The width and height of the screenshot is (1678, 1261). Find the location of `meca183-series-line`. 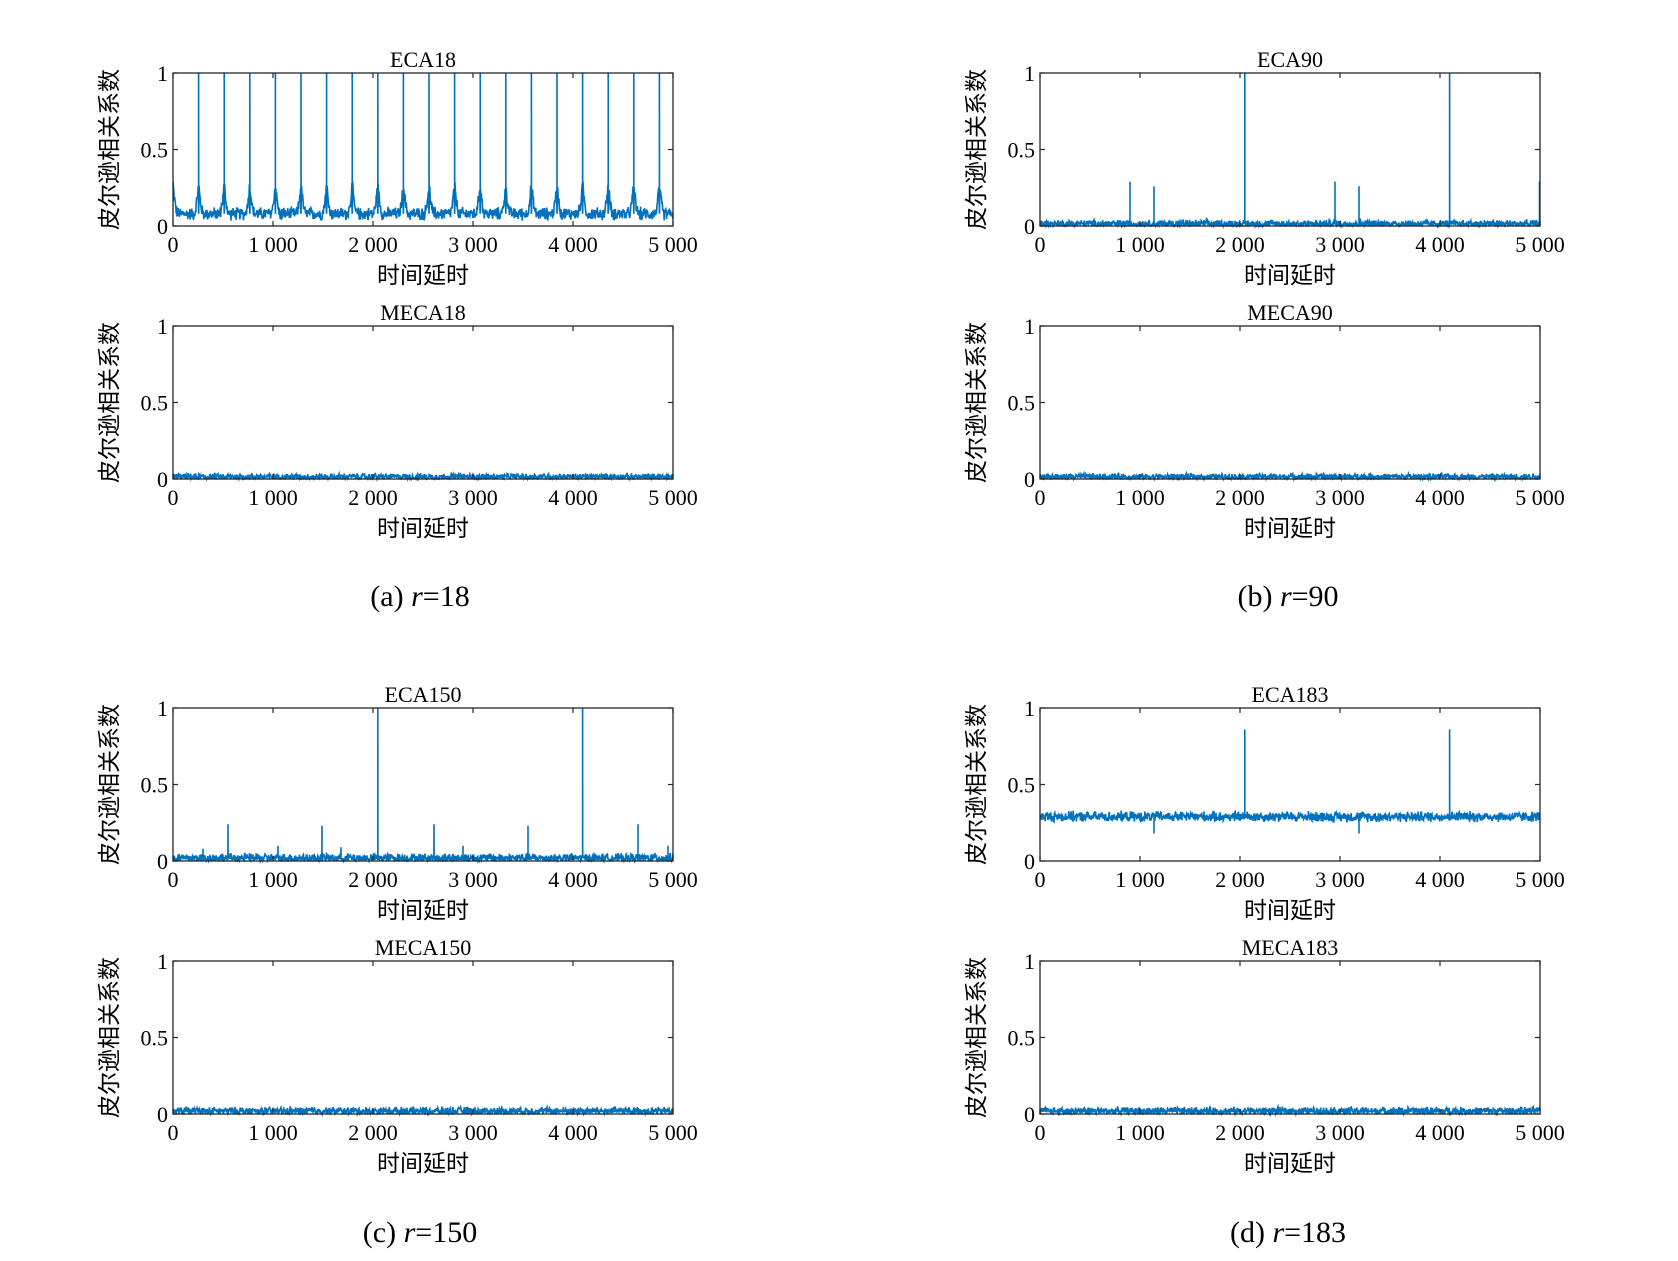

meca183-series-line is located at coordinates (1290, 1110).